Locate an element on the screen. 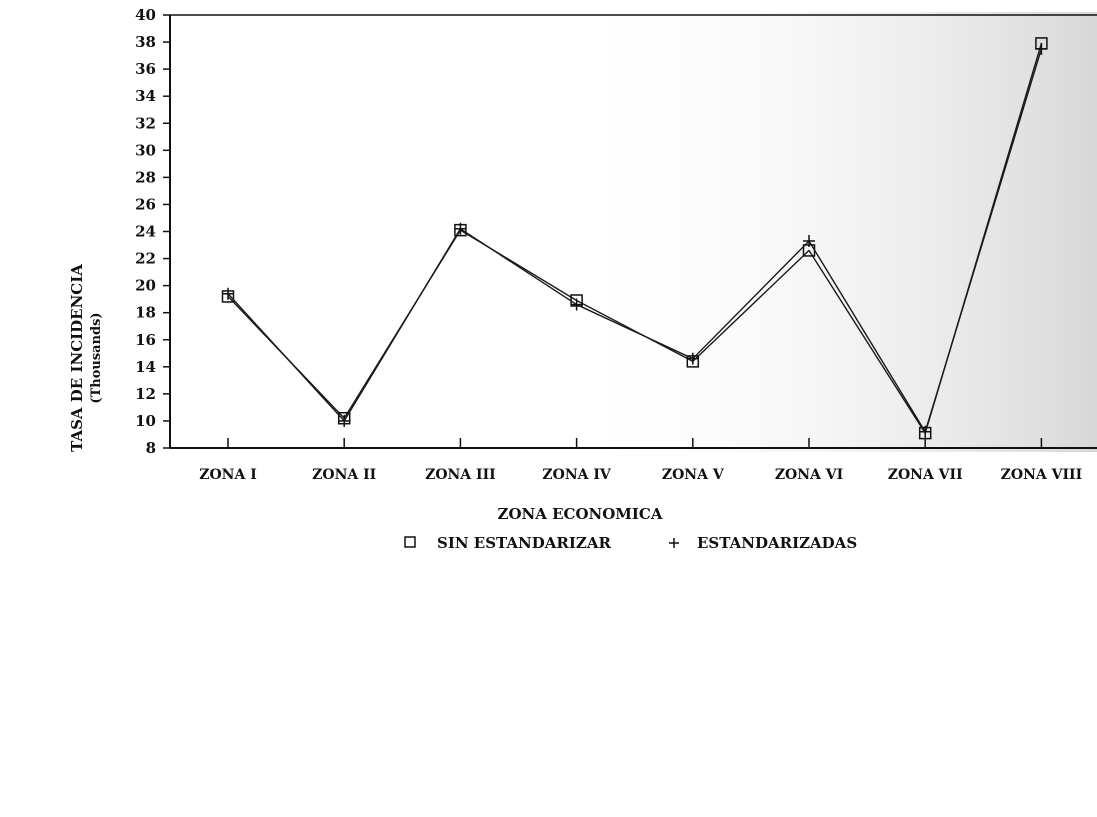 Image resolution: width=1097 pixels, height=817 pixels. y-tick-label: 36 is located at coordinates (145, 69).